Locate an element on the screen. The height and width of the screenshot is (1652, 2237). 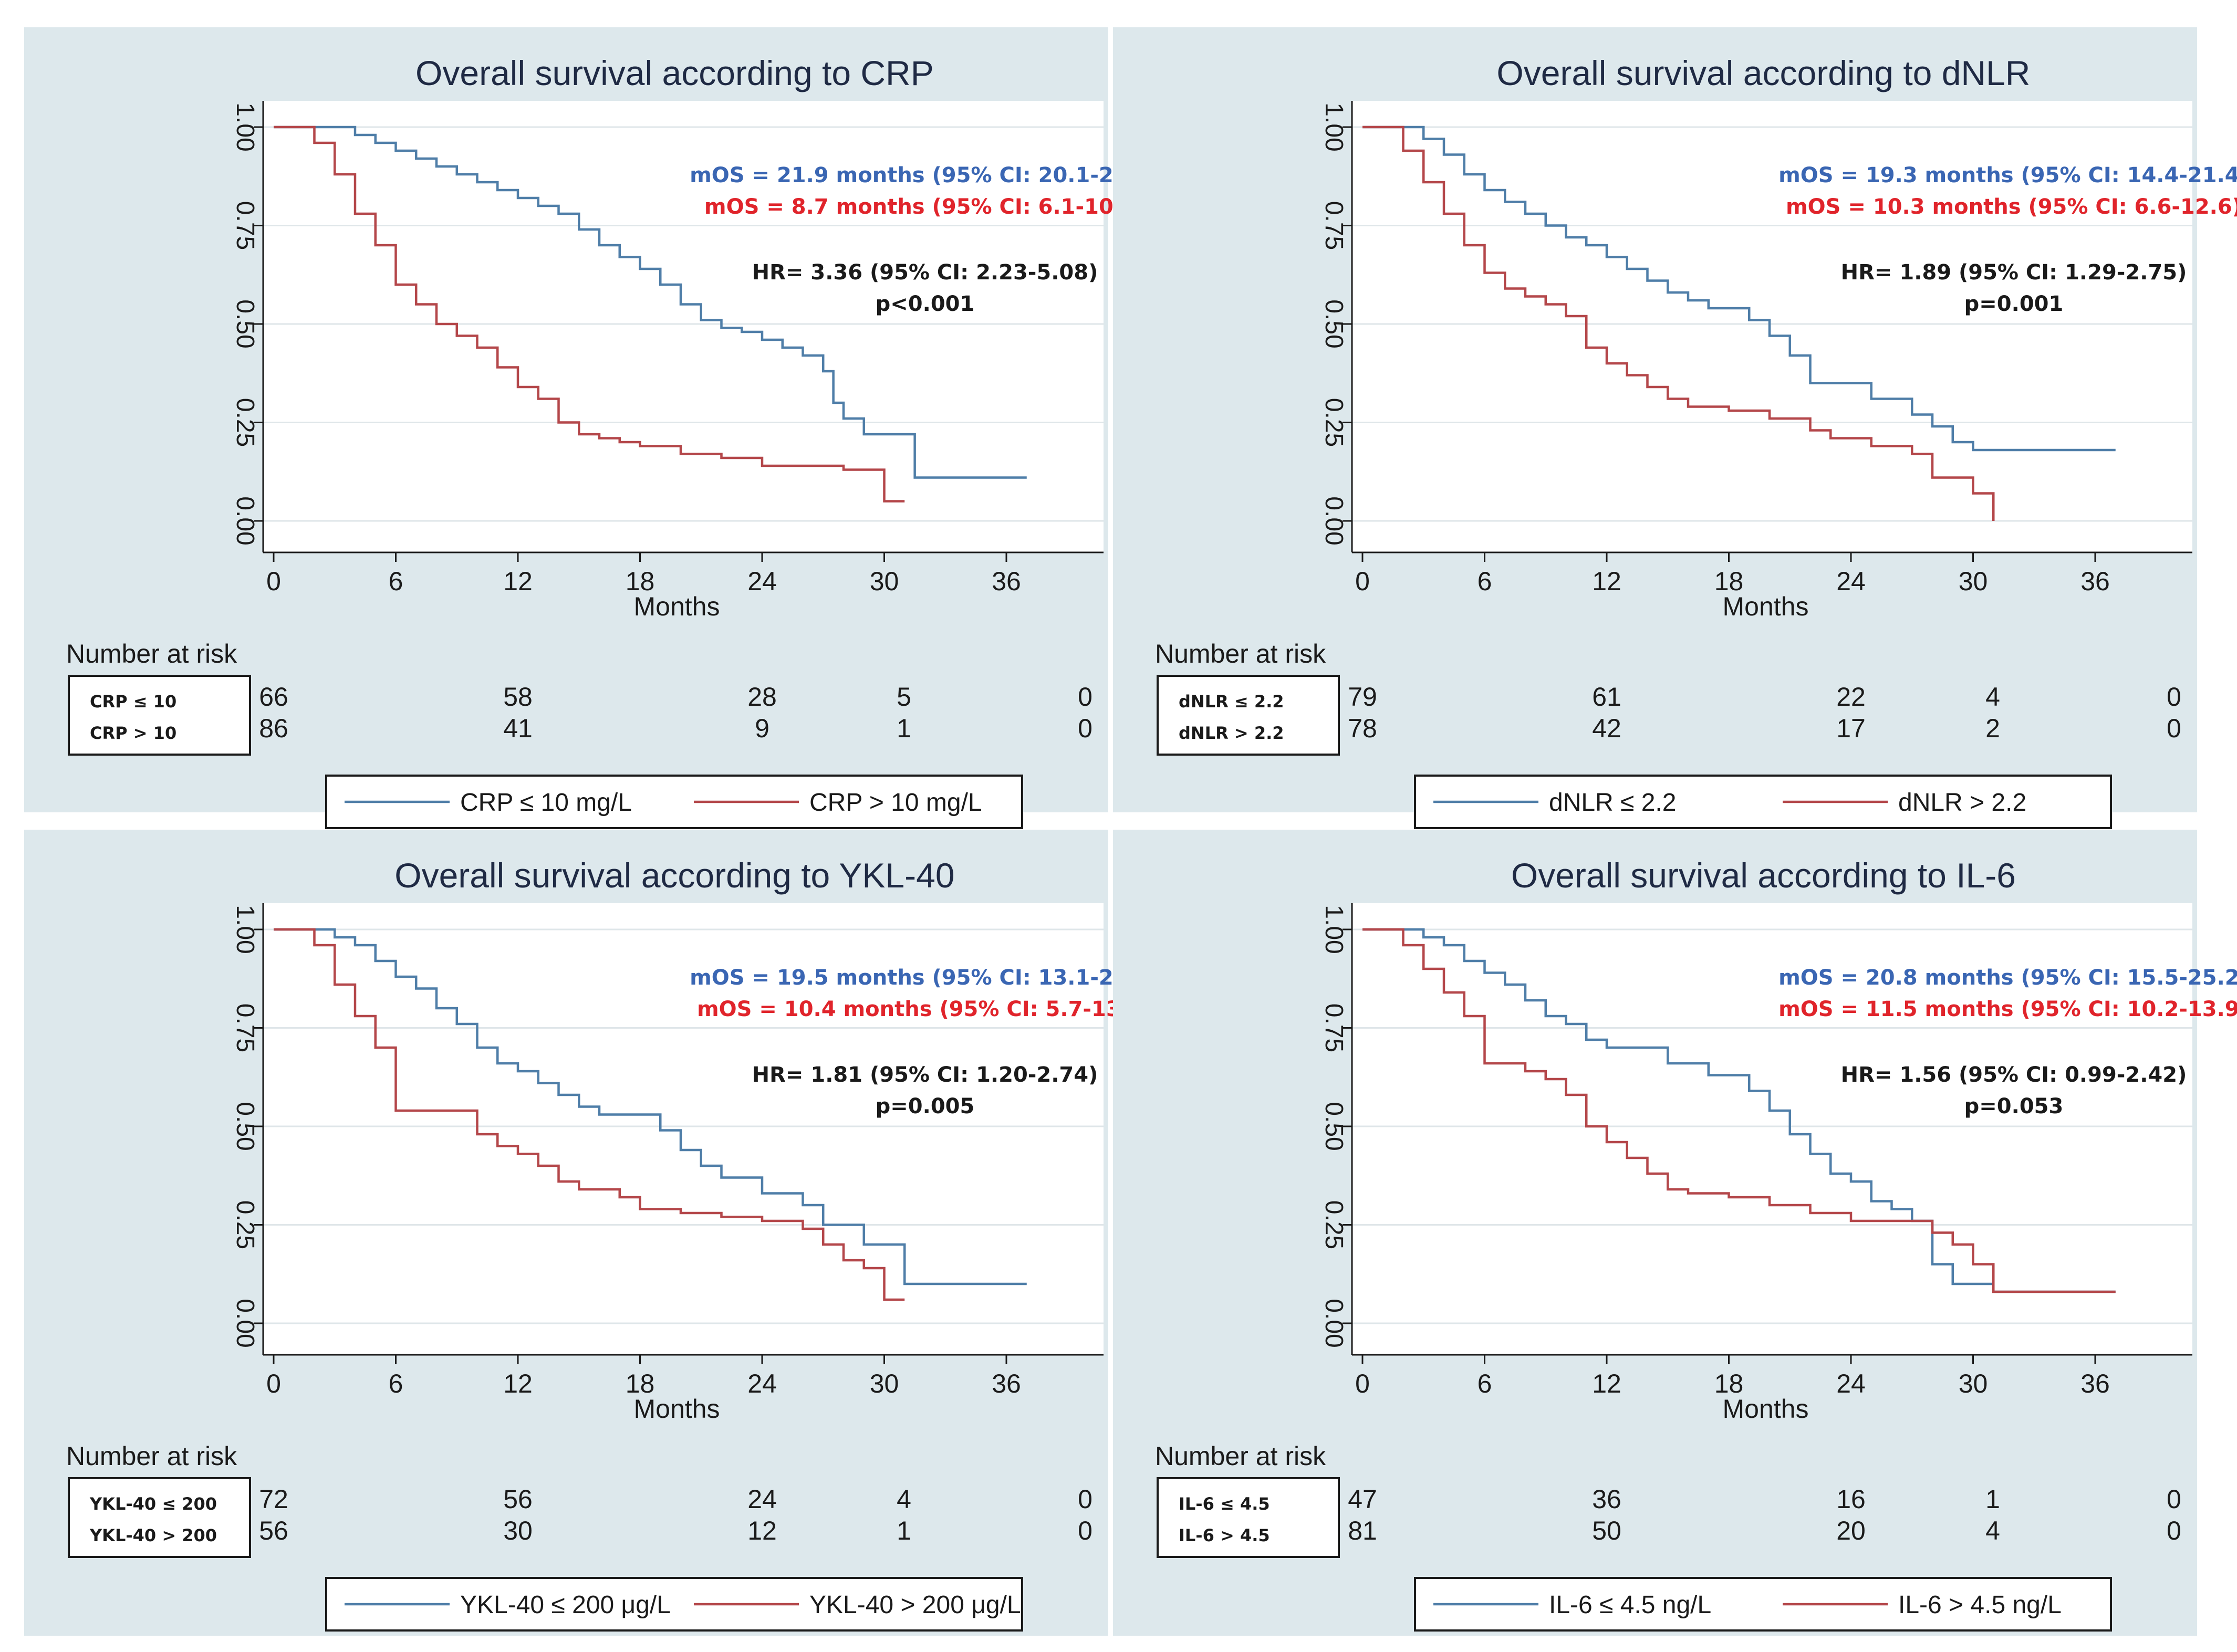
risk-count-high: 56 is located at coordinates (273, 1531).